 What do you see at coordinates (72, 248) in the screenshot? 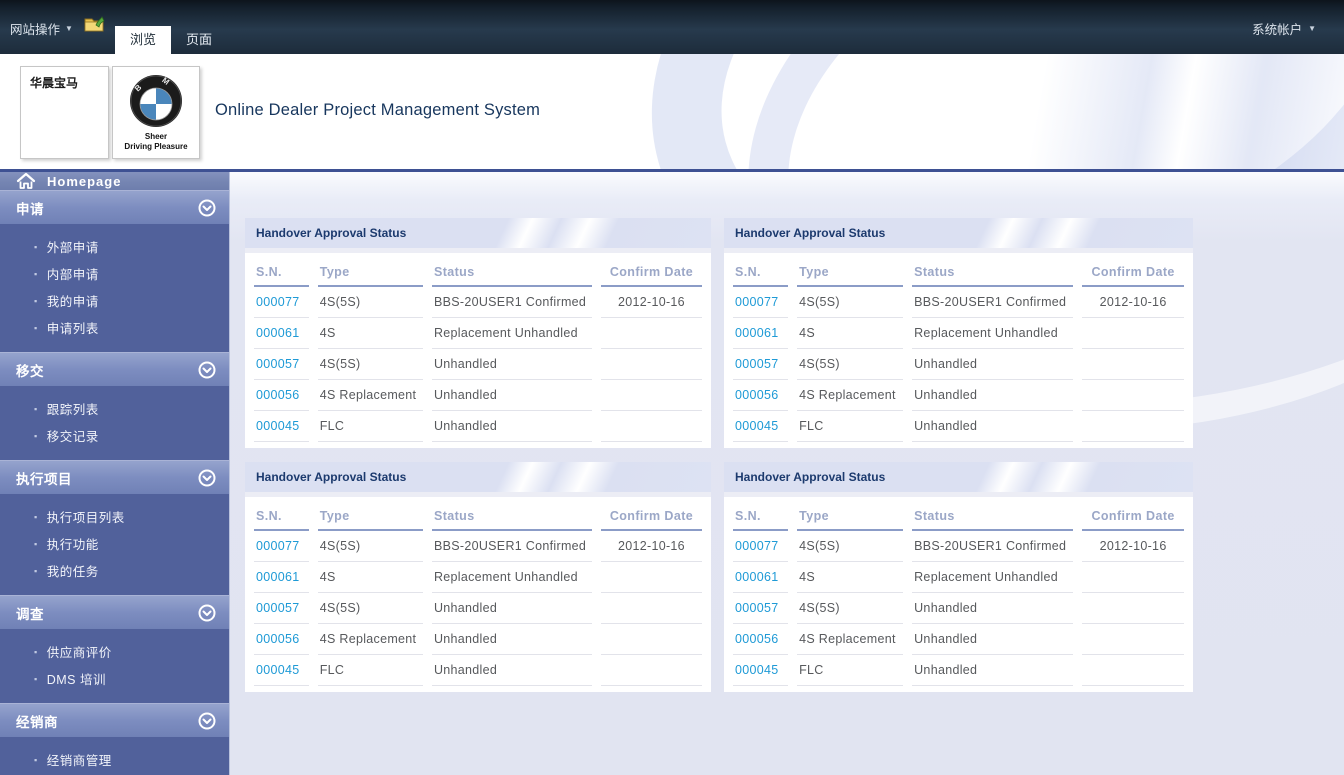
I see `sidebar-item-label: 外部申请` at bounding box center [72, 248].